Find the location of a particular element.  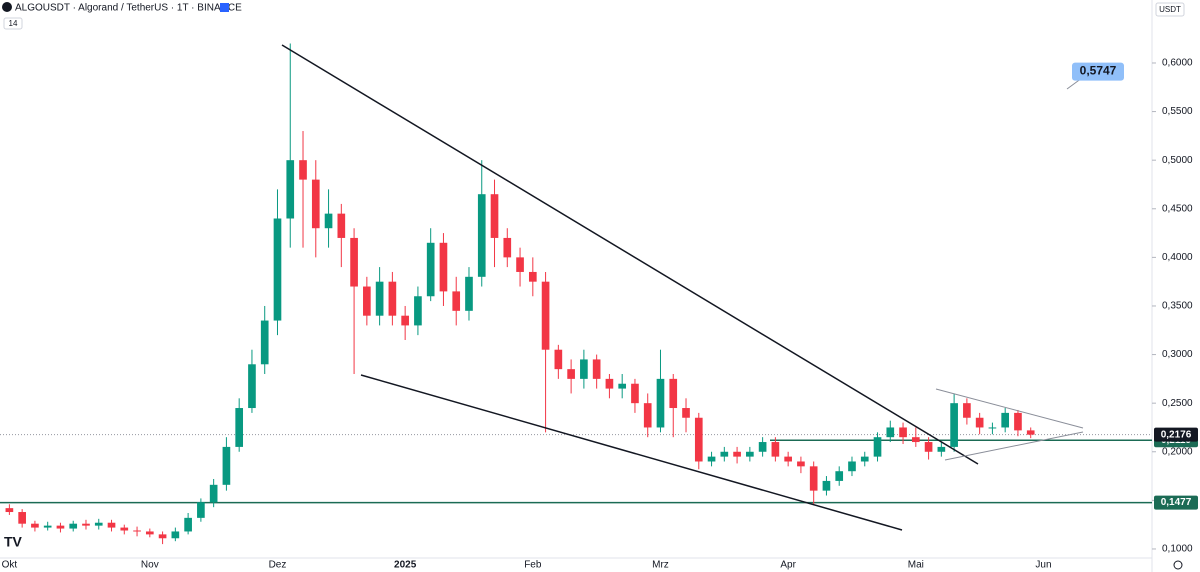

x-tick-label: 2025 is located at coordinates (405, 565).